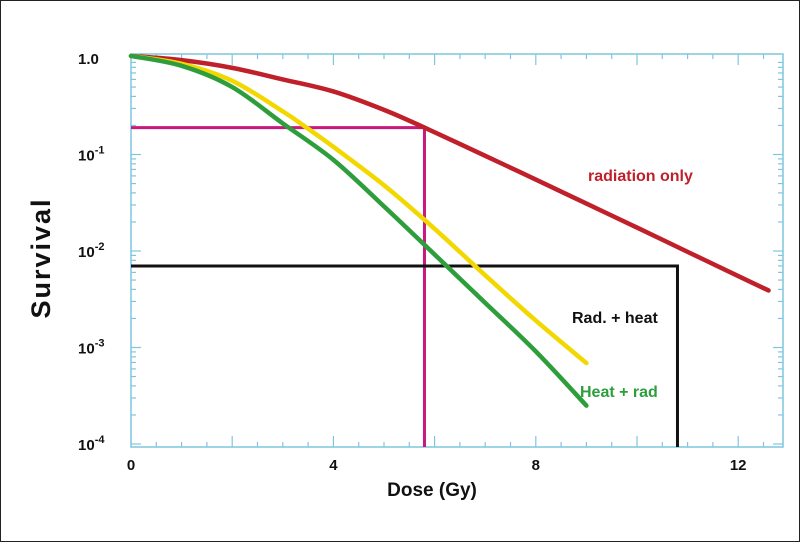  I want to click on y-tick-label: 10⁻⁴, so click(91, 444).